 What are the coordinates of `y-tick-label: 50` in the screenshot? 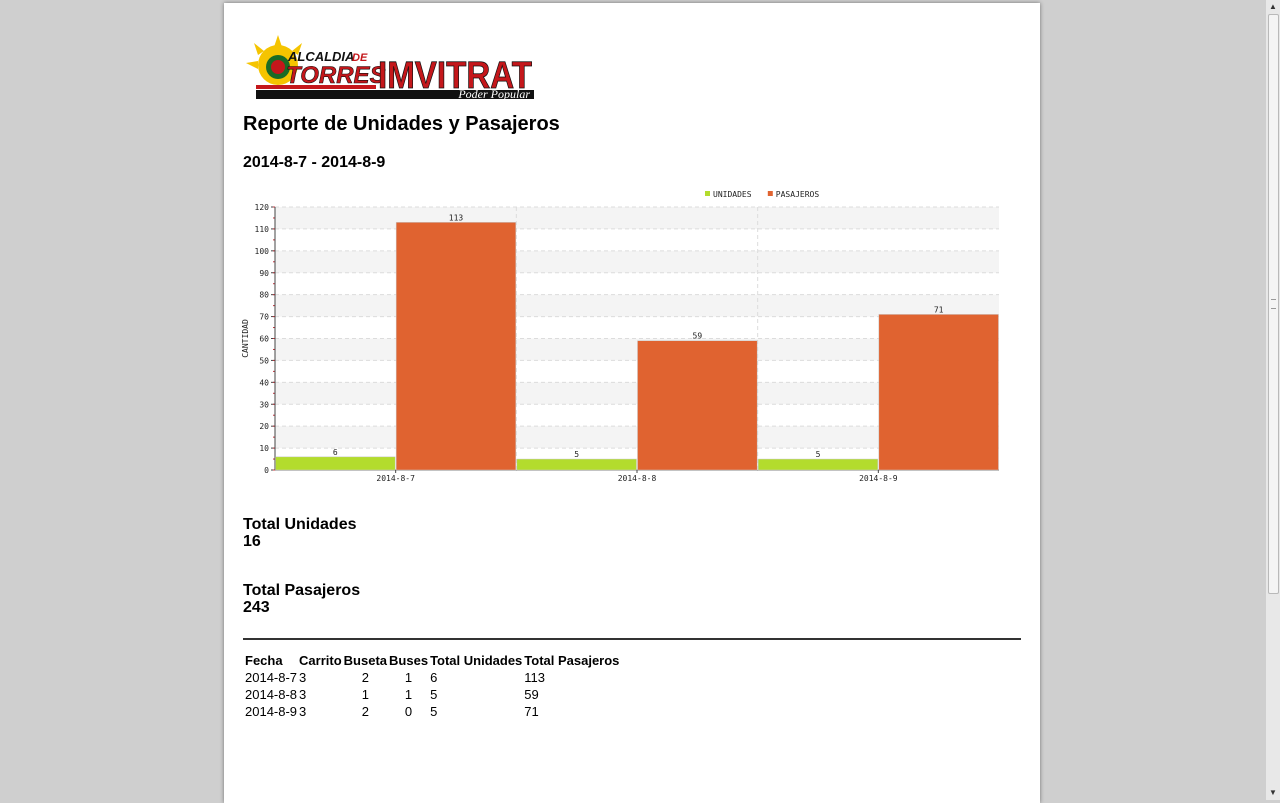 It's located at (264, 360).